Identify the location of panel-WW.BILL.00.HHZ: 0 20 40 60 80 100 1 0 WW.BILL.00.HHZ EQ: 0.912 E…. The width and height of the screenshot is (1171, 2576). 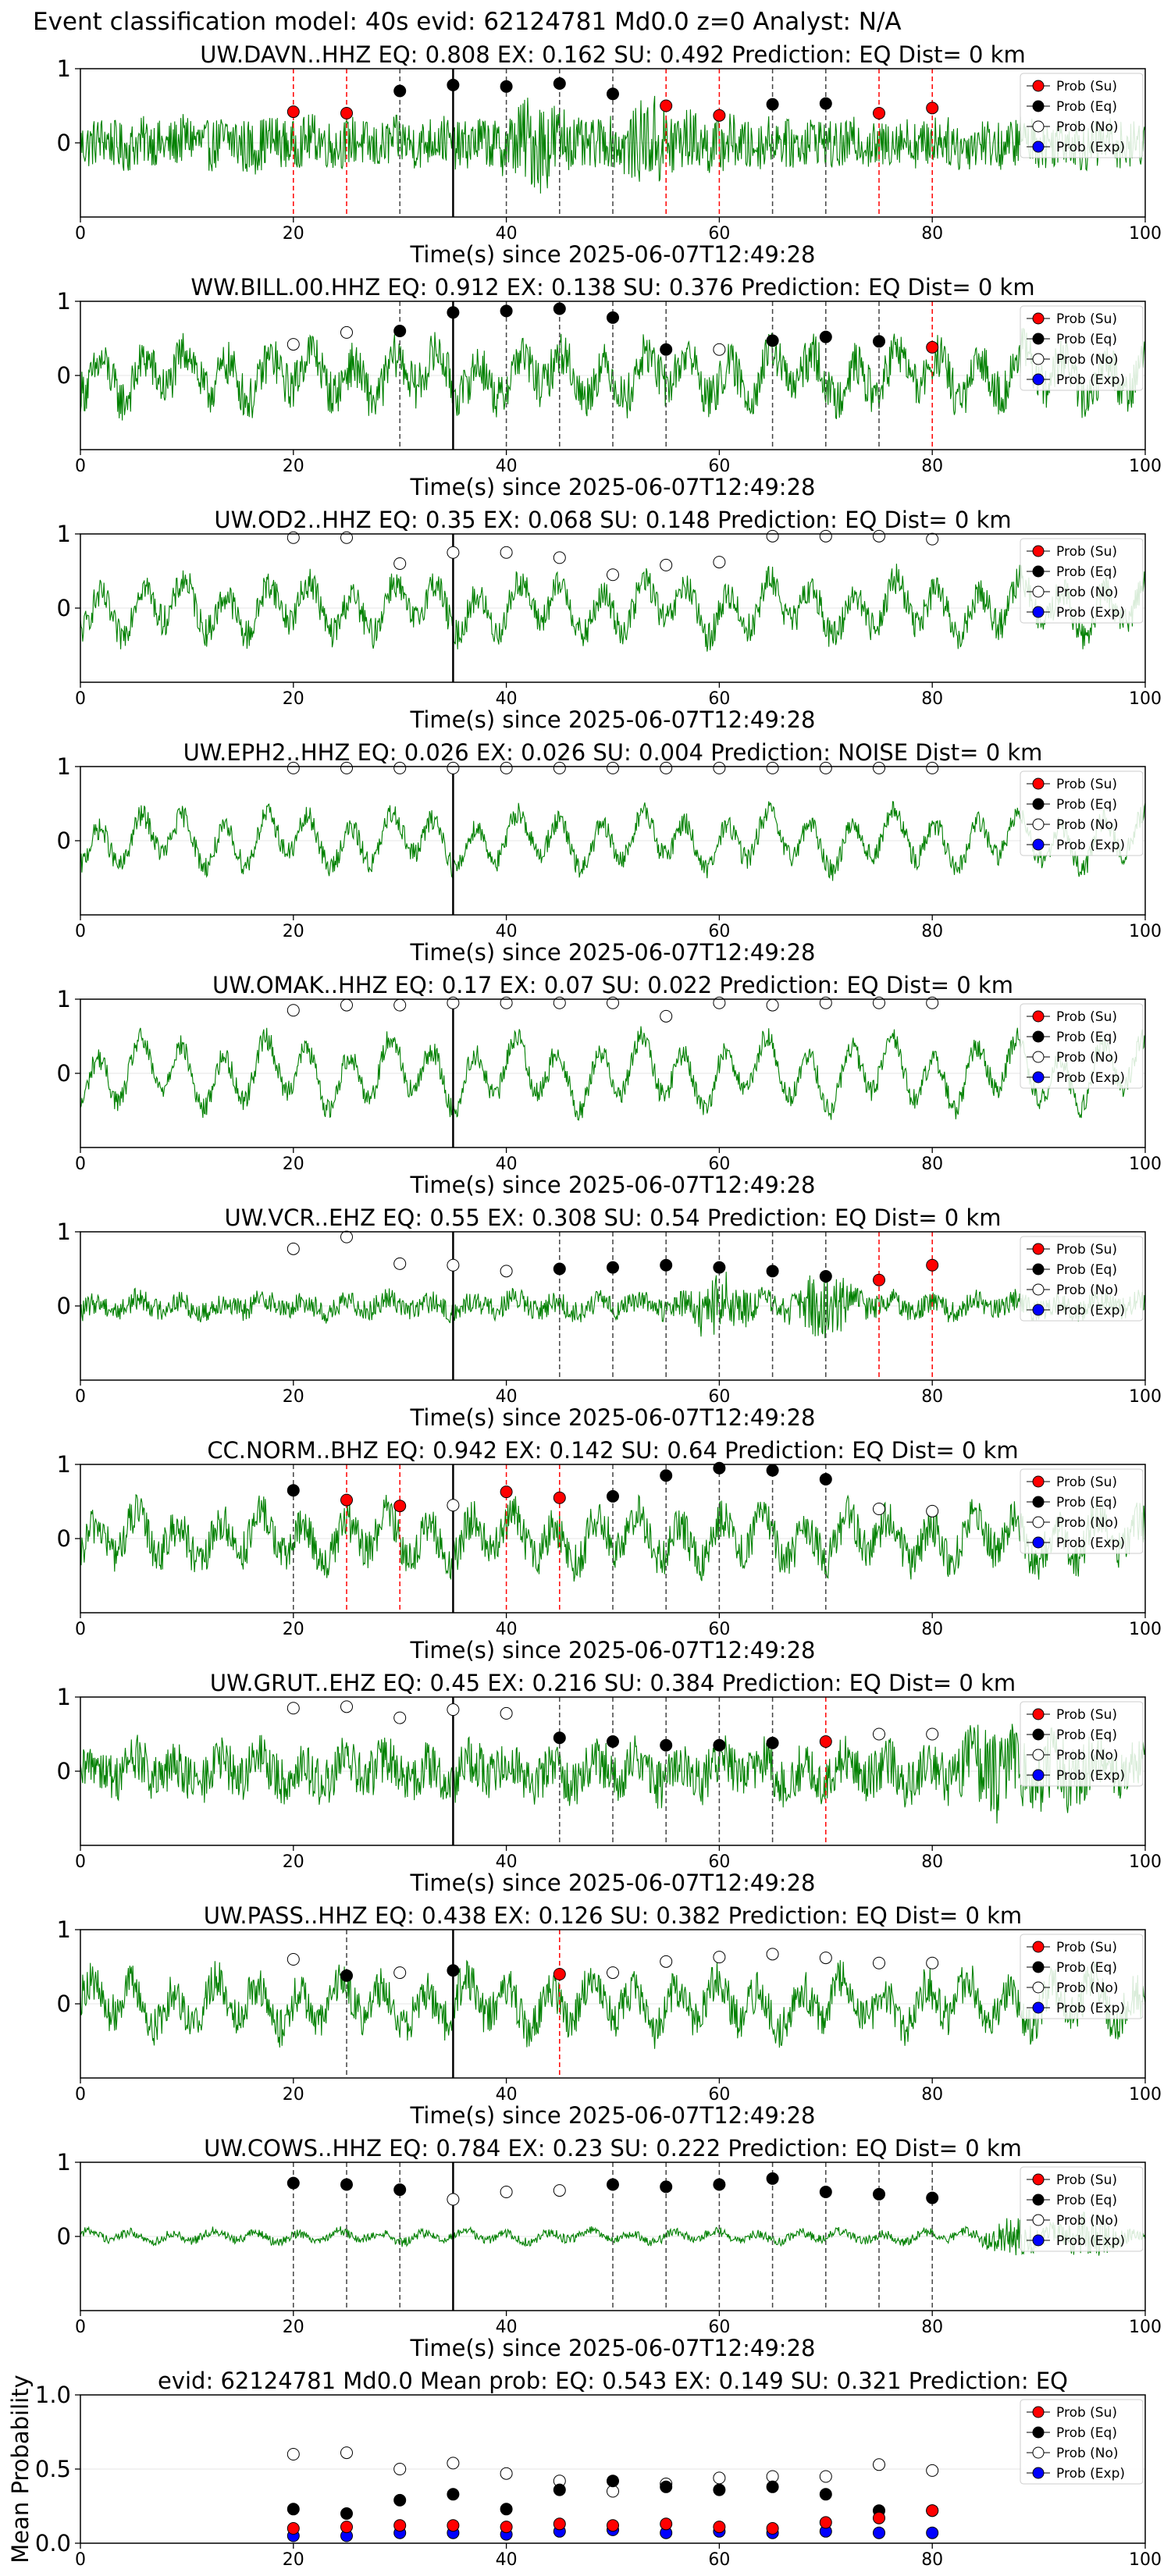
(609, 387).